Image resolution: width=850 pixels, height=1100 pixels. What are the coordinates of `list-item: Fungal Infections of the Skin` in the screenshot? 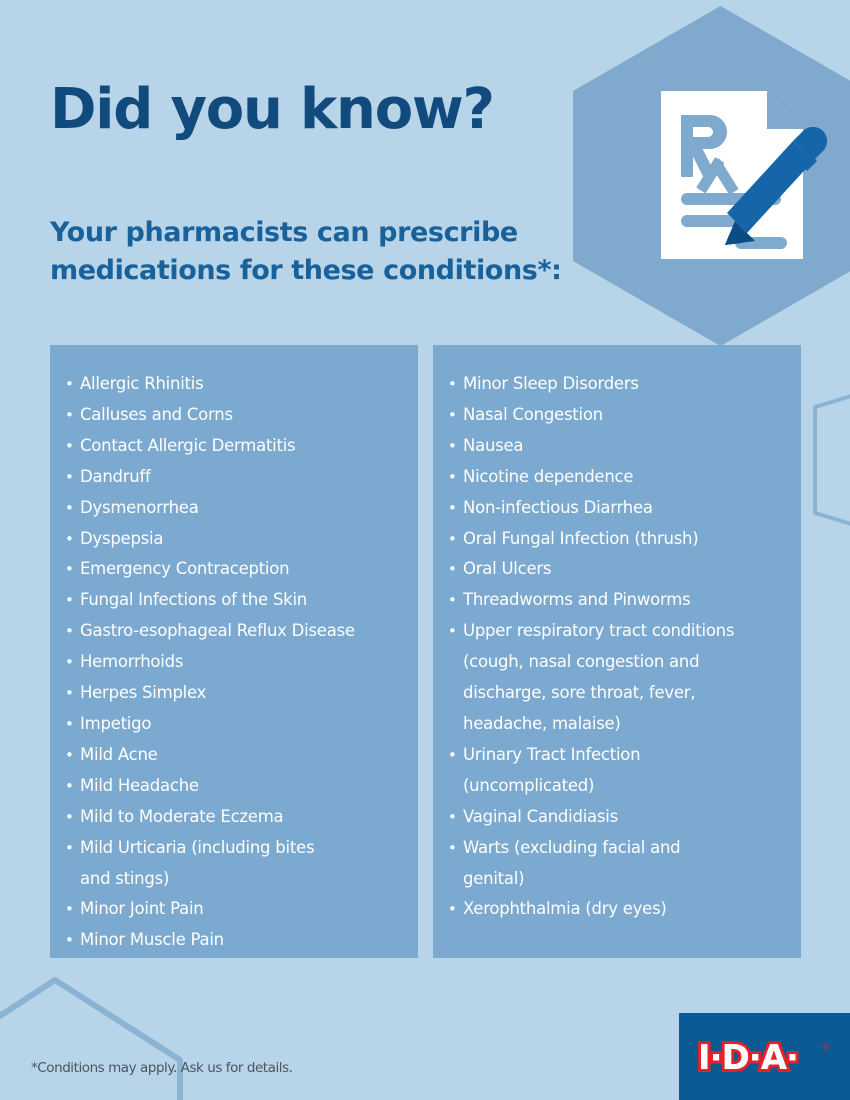 It's located at (236, 600).